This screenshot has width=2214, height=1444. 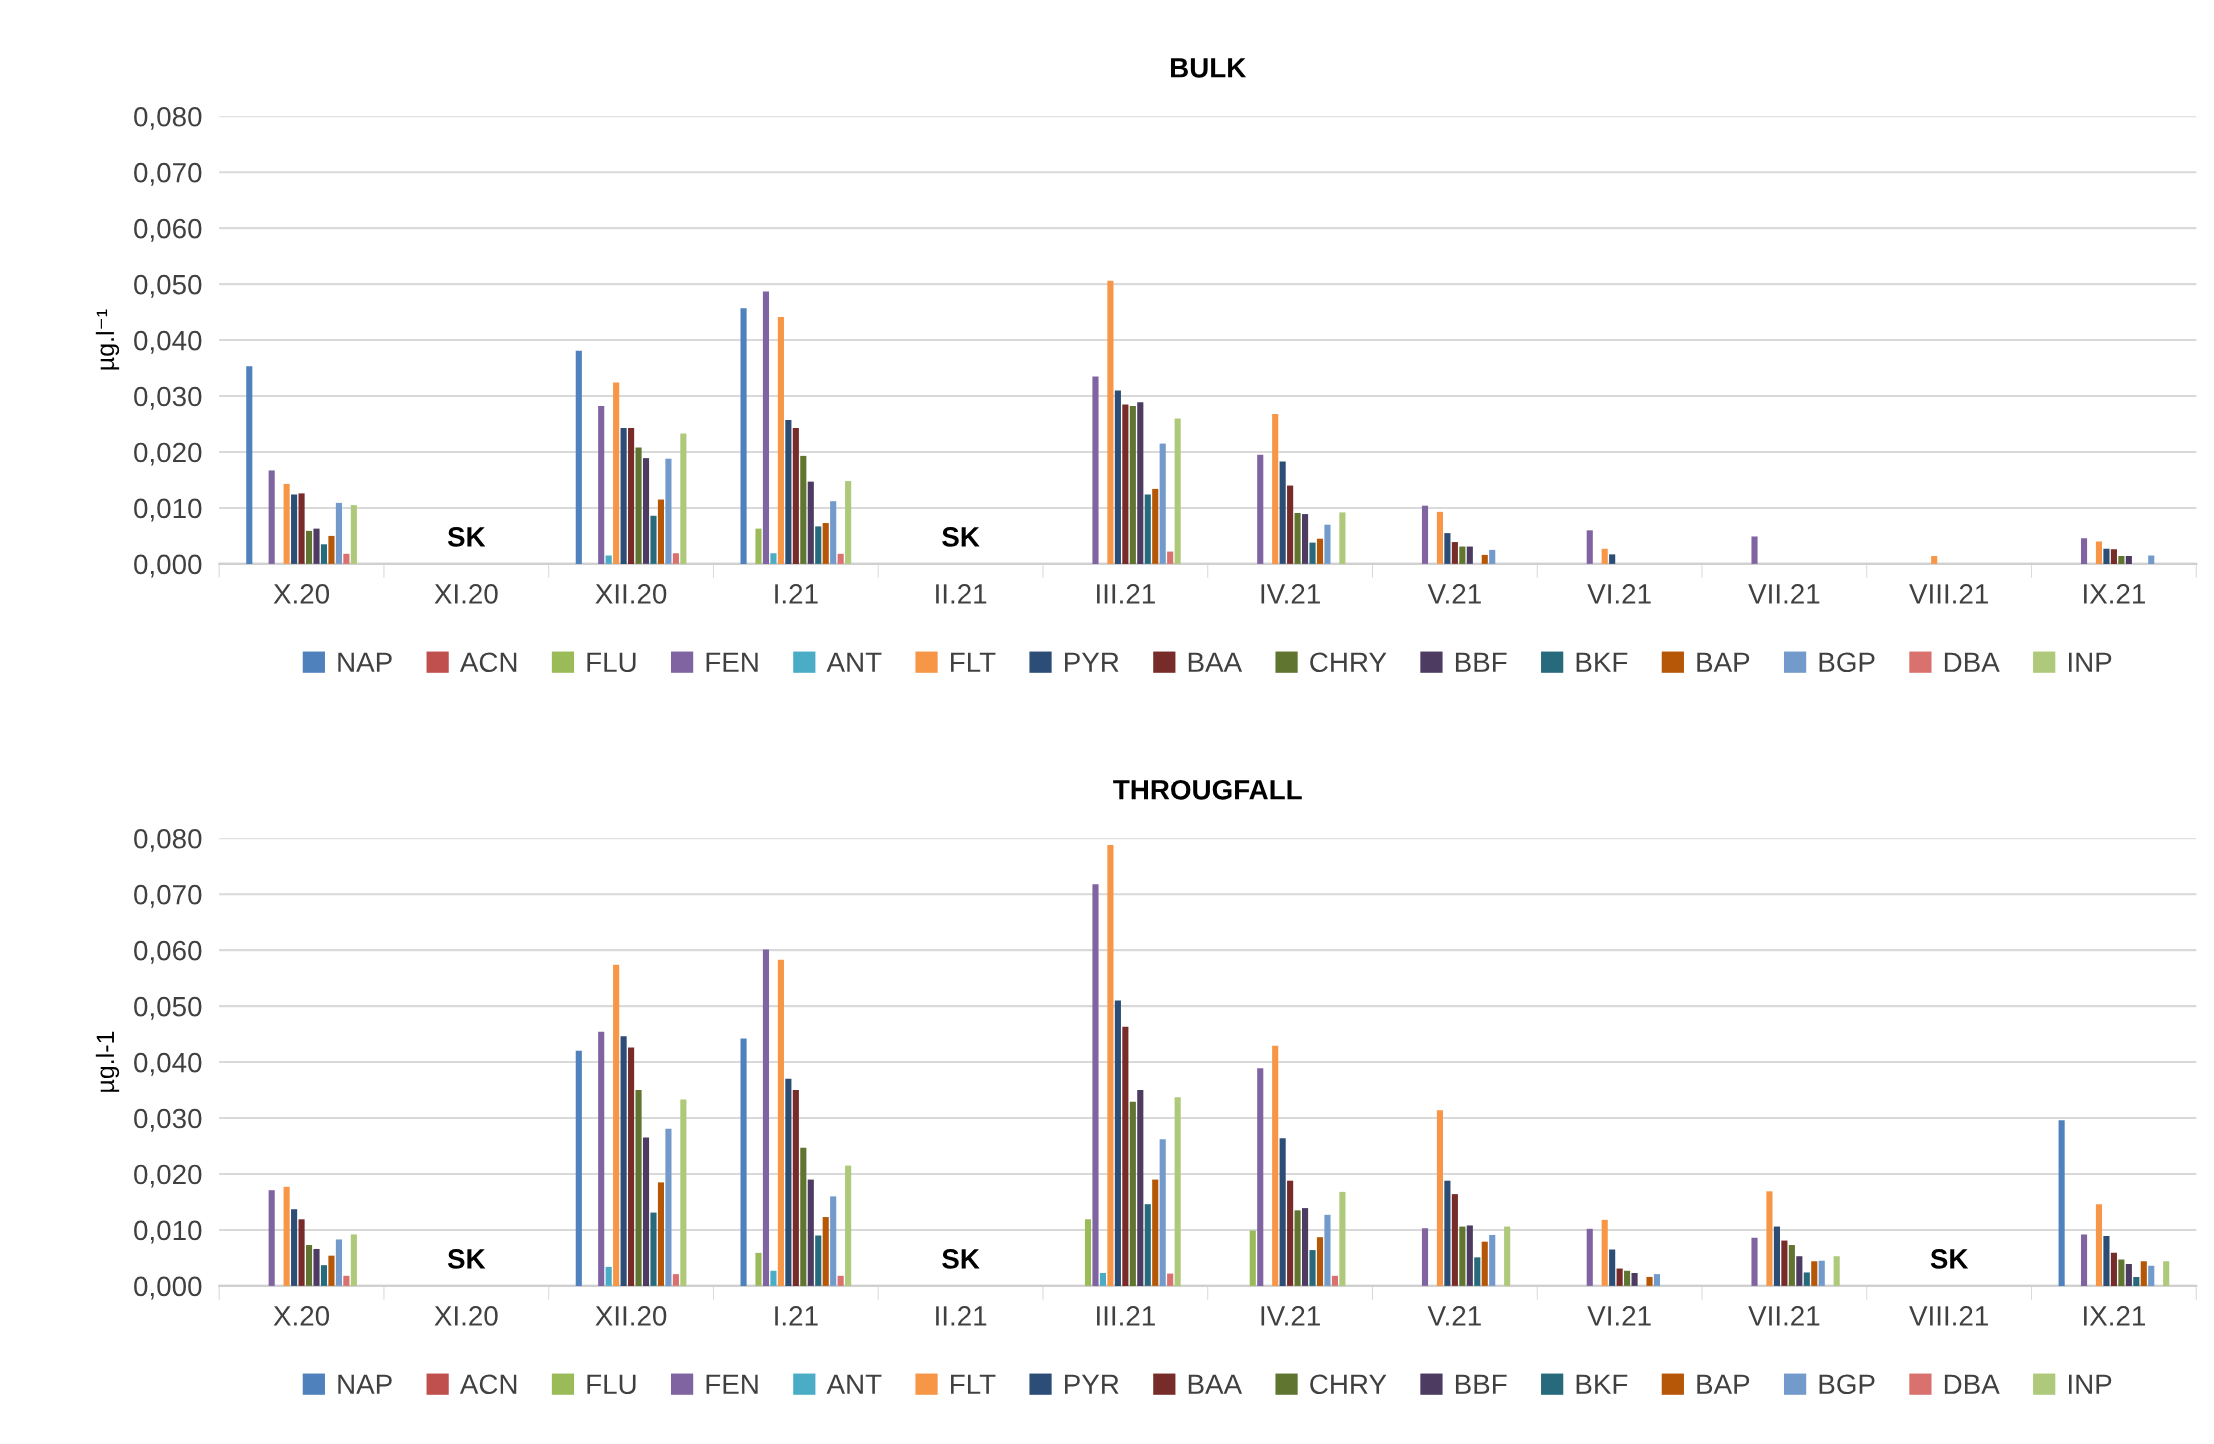 I want to click on legend-label: ACN, so click(x=488, y=662).